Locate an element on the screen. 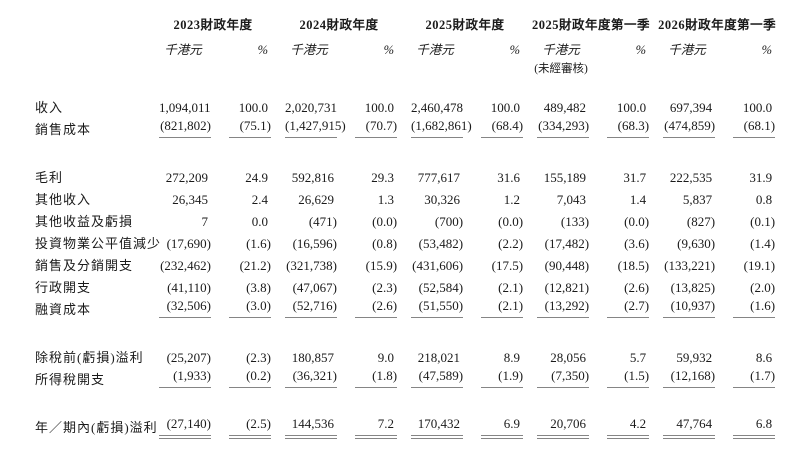 This screenshot has height=458, width=800. row-label: 投資物業公平值減少 is located at coordinates (98, 243).